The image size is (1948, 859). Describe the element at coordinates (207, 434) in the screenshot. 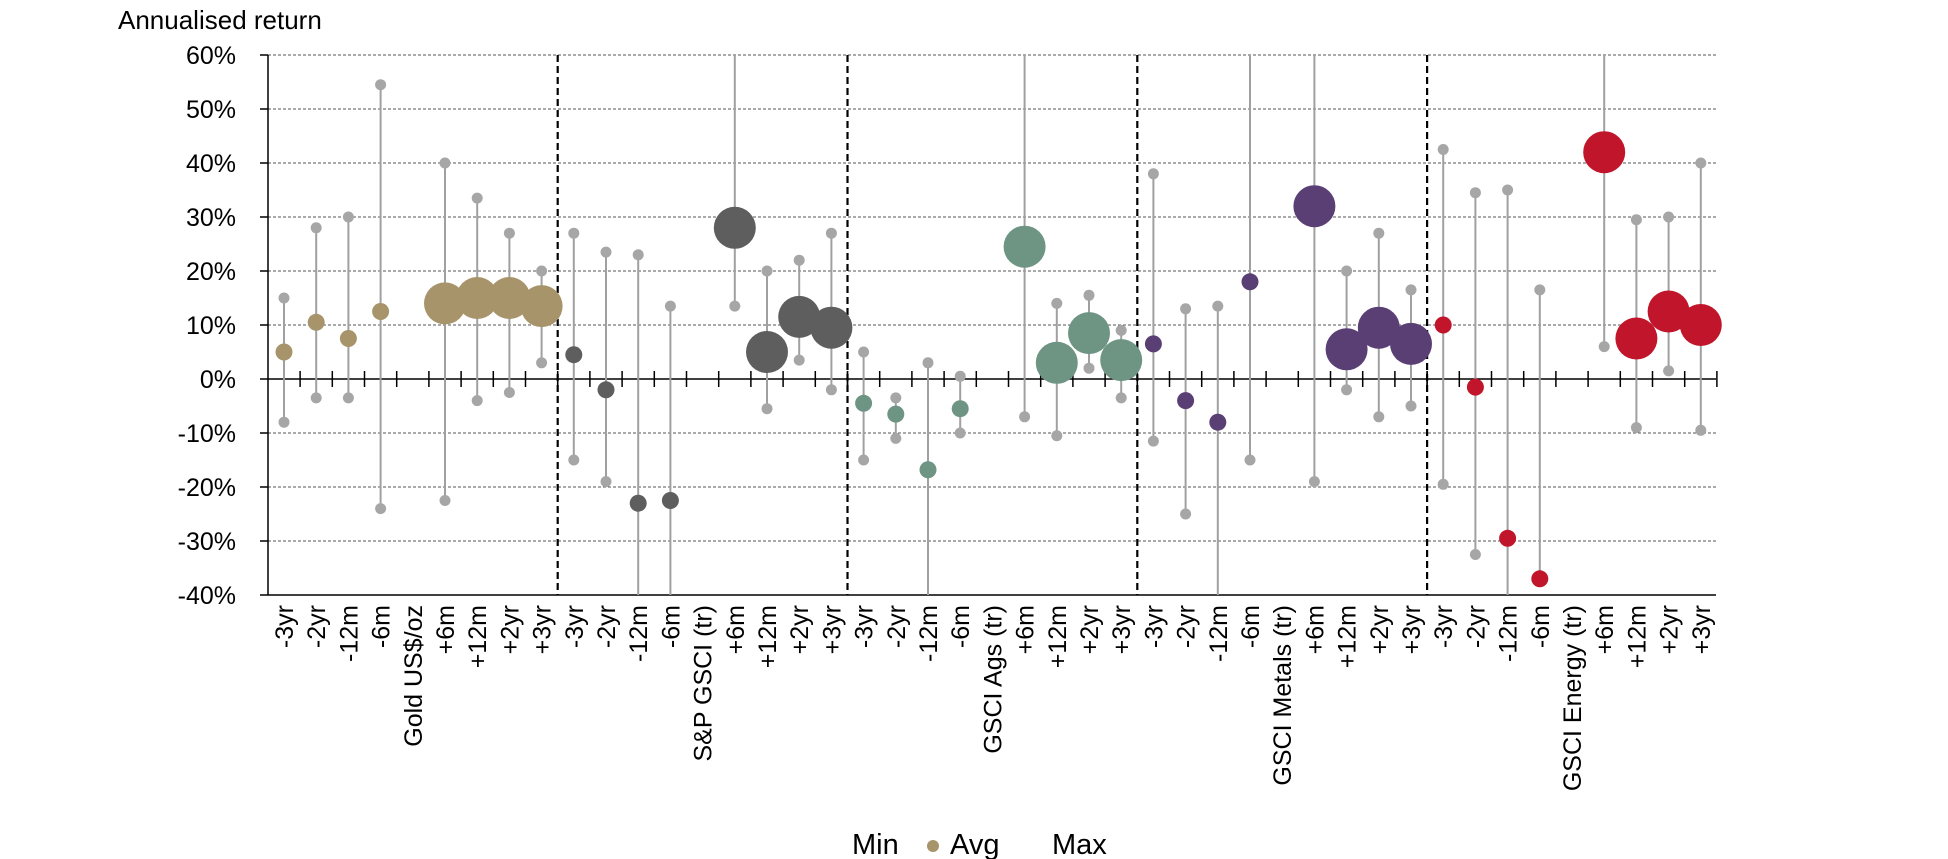

I see `y-tick-label: -10%` at that location.